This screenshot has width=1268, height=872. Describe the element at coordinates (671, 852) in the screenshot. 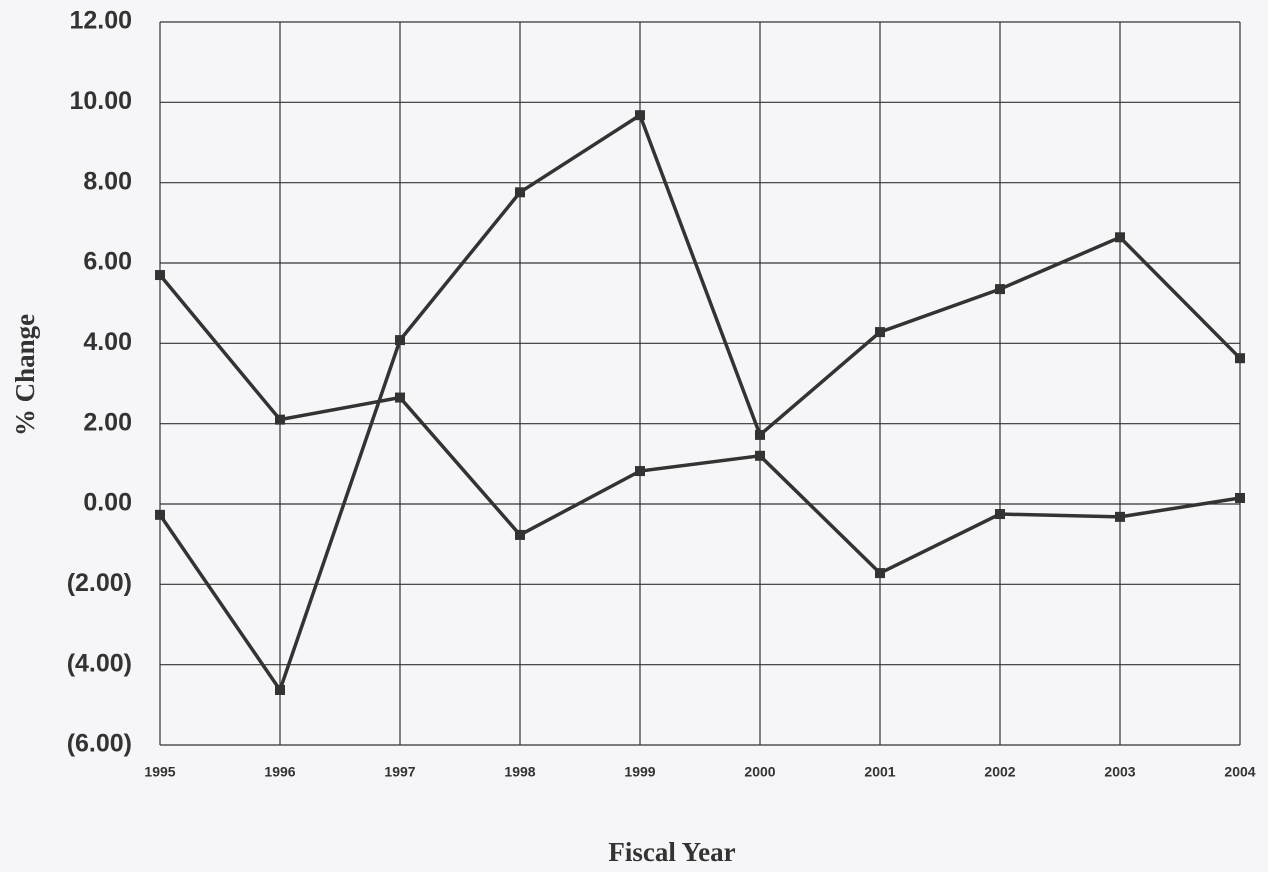

I see `x-axis-title: Fiscal Year` at that location.